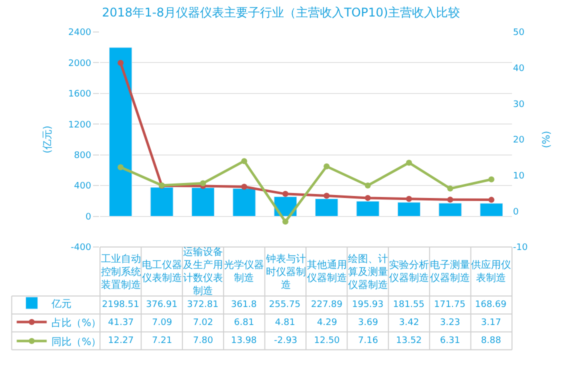  Describe the element at coordinates (546, 139) in the screenshot. I see `y2-axis-title: (%)` at that location.